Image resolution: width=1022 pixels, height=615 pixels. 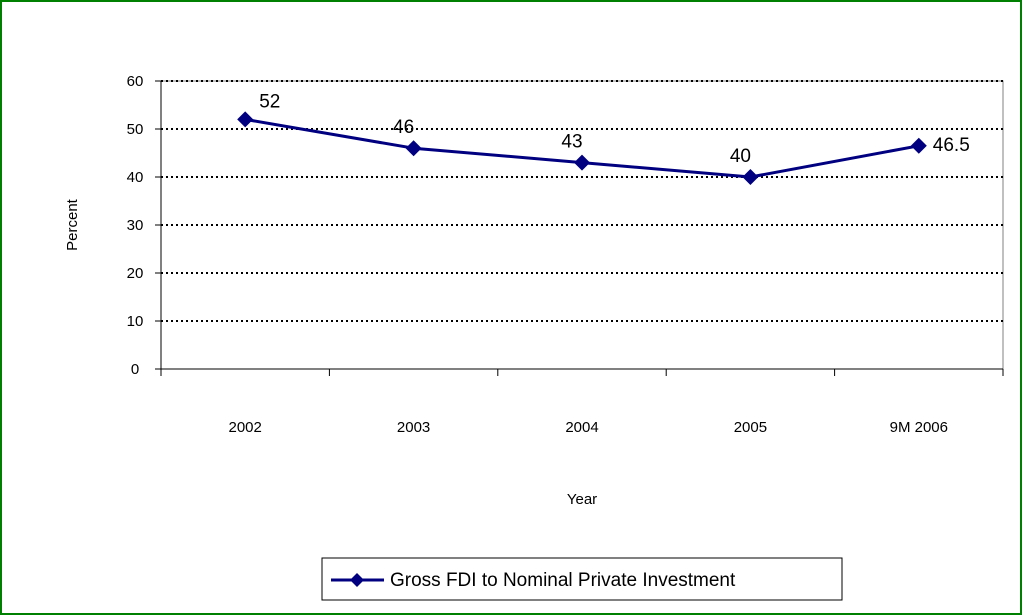 What do you see at coordinates (582, 402) in the screenshot?
I see `x-axis: 2002 2003 2004 2005 9M 2006` at bounding box center [582, 402].